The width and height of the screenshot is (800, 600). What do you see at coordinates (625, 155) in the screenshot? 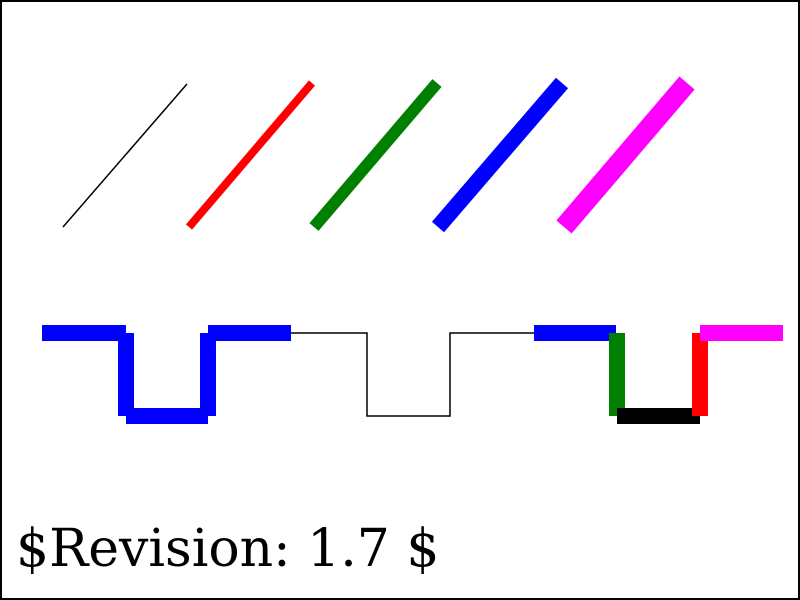
I see `diagonal-line-magenta` at bounding box center [625, 155].